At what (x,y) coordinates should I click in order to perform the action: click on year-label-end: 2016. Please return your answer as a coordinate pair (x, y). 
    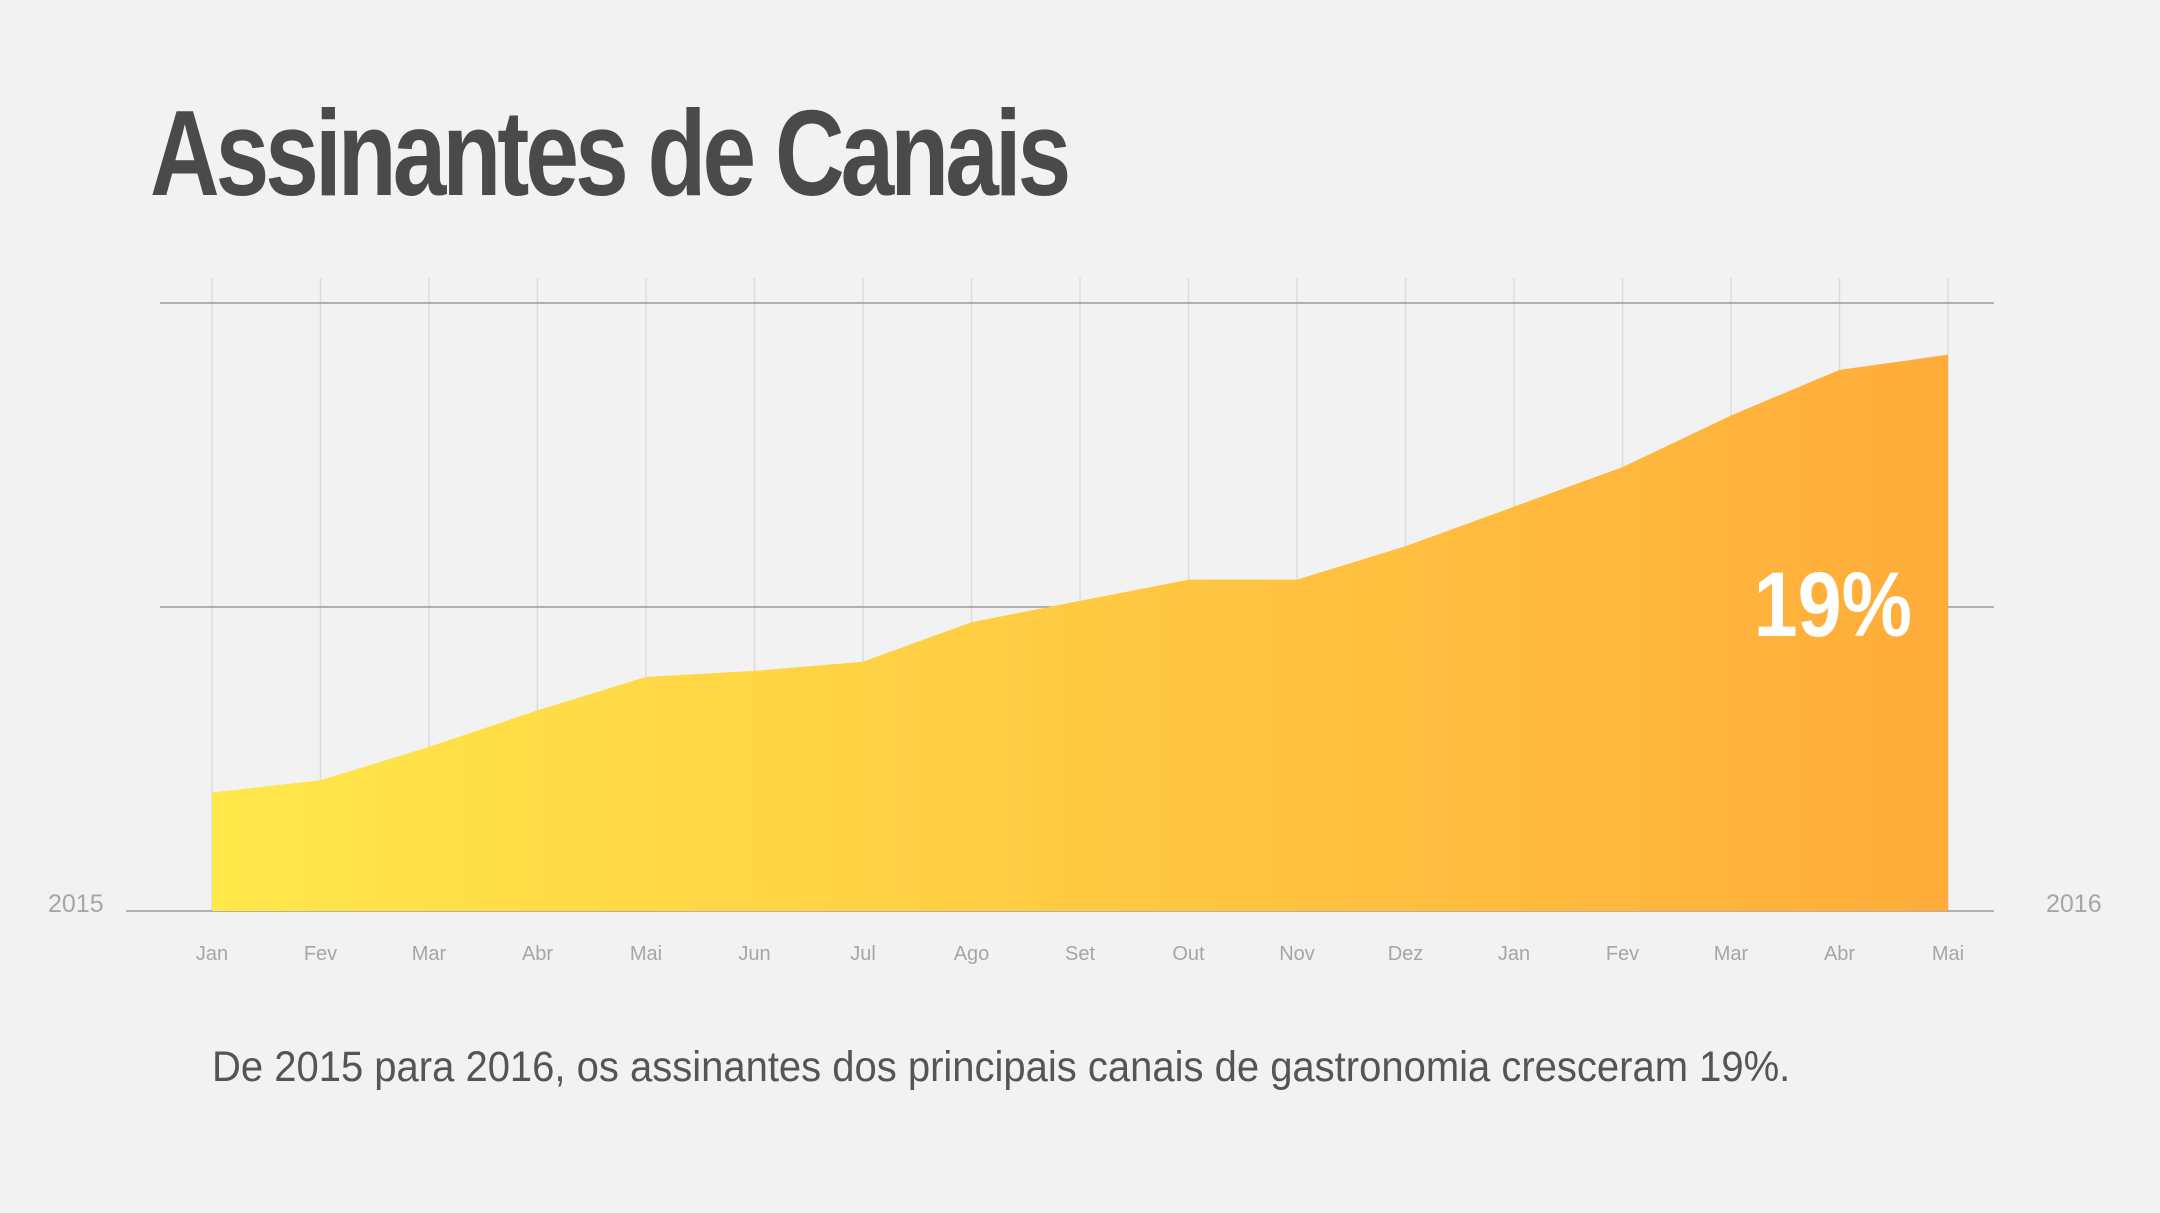
    Looking at the image, I should click on (2074, 904).